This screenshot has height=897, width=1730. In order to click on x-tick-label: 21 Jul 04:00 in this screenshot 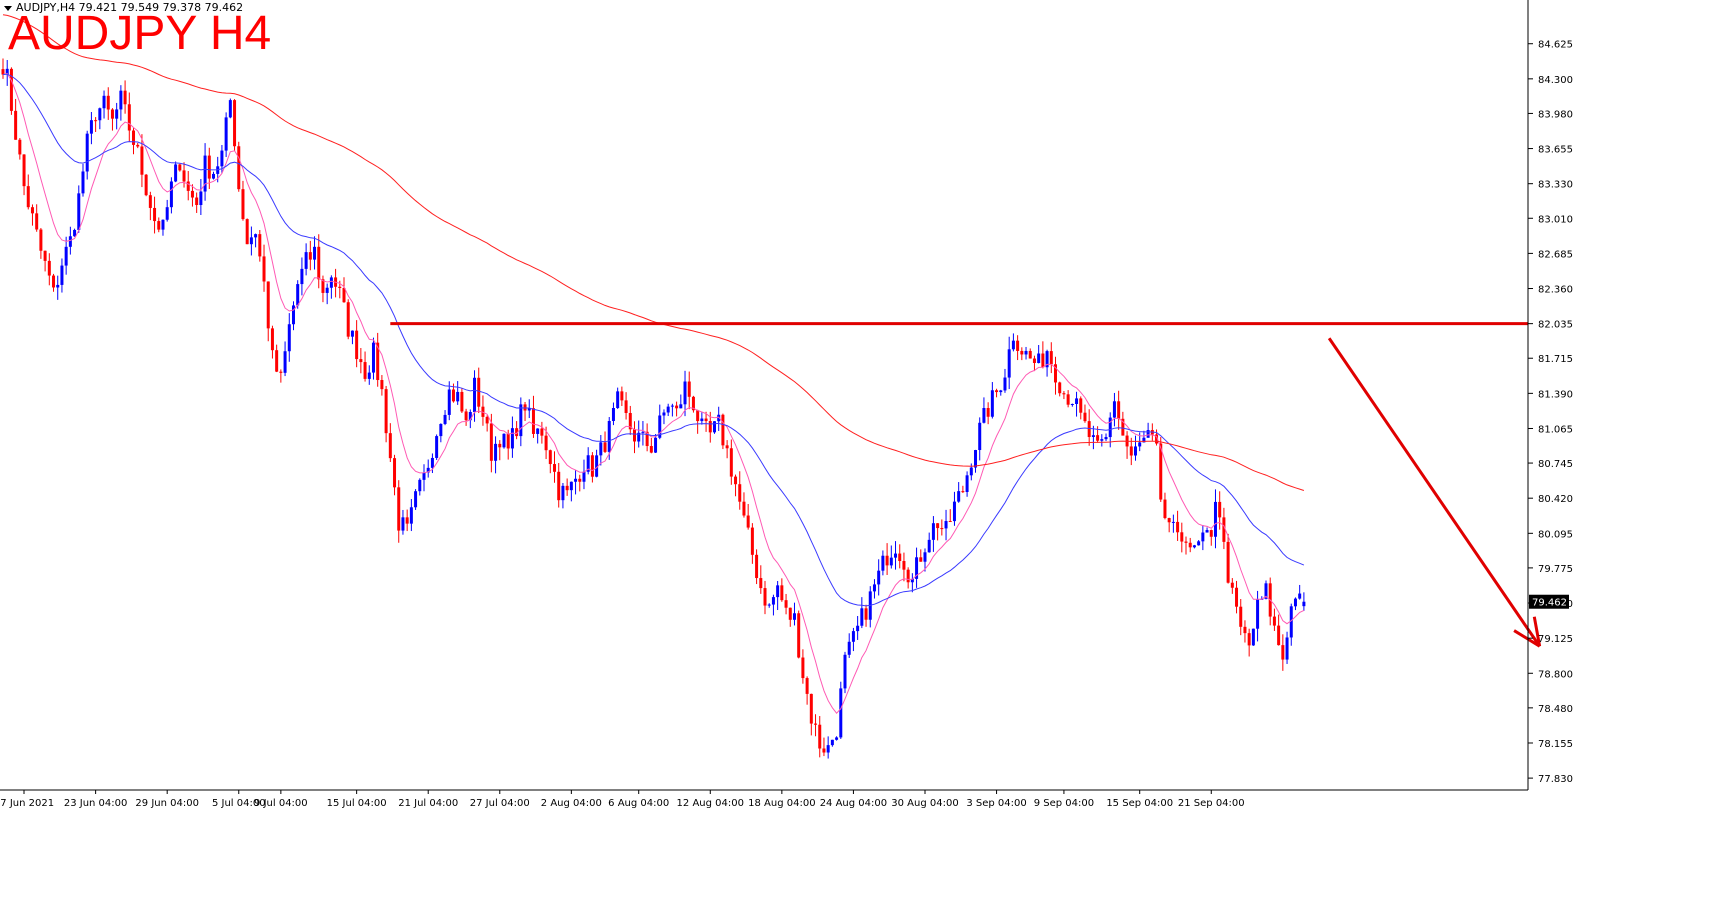, I will do `click(428, 803)`.